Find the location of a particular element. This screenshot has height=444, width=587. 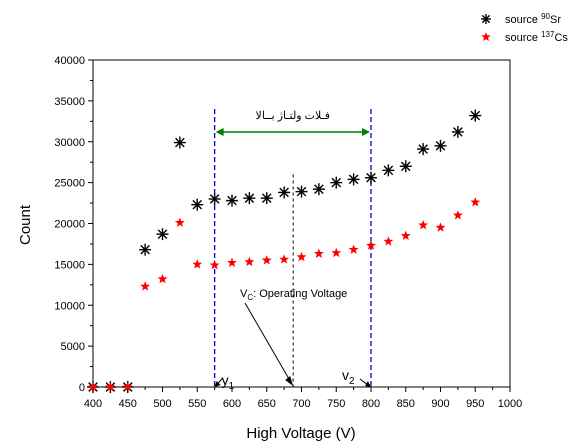

x-tick-label: 450 is located at coordinates (128, 404).